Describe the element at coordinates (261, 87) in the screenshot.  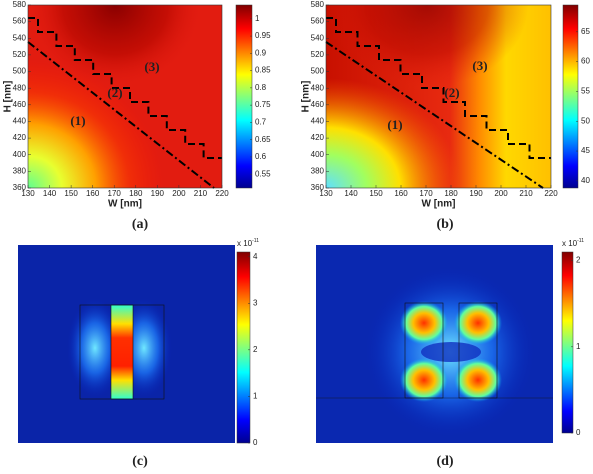
I see `colorbar-tick-label: 0.8` at that location.